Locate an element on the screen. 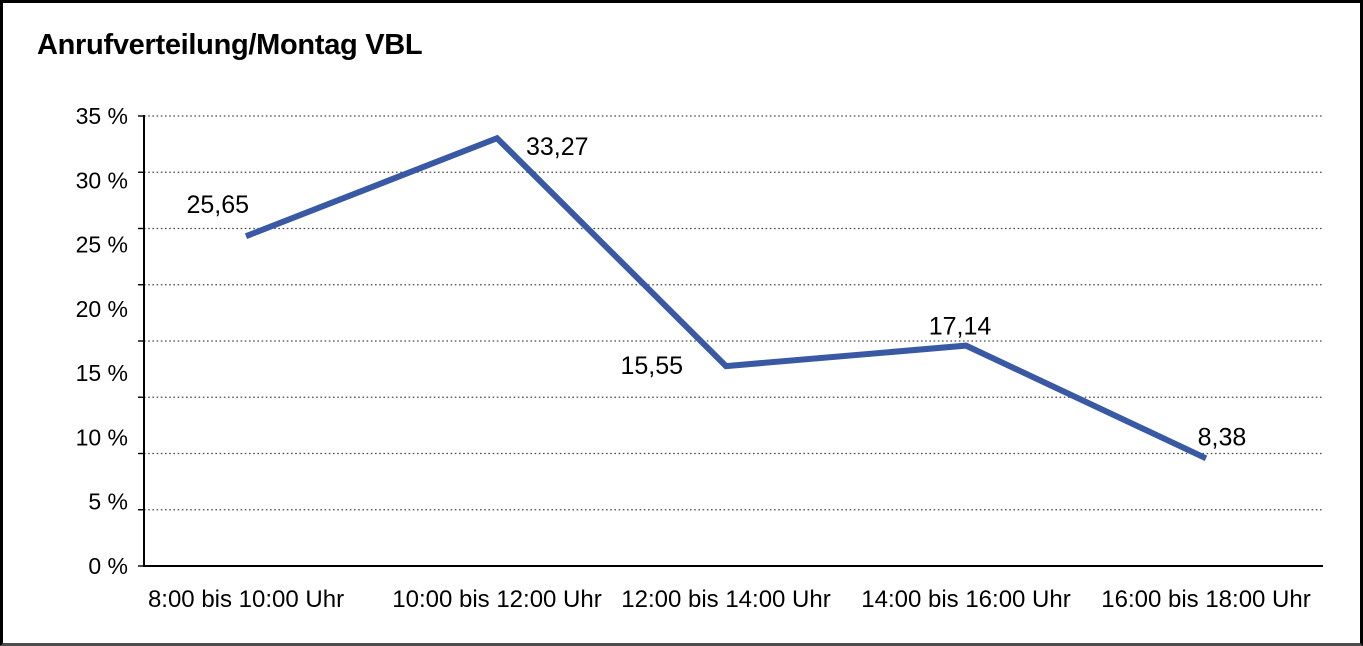 This screenshot has width=1363, height=646. x-axis-label: 10:00 bis 12:00 Uhr is located at coordinates (496, 599).